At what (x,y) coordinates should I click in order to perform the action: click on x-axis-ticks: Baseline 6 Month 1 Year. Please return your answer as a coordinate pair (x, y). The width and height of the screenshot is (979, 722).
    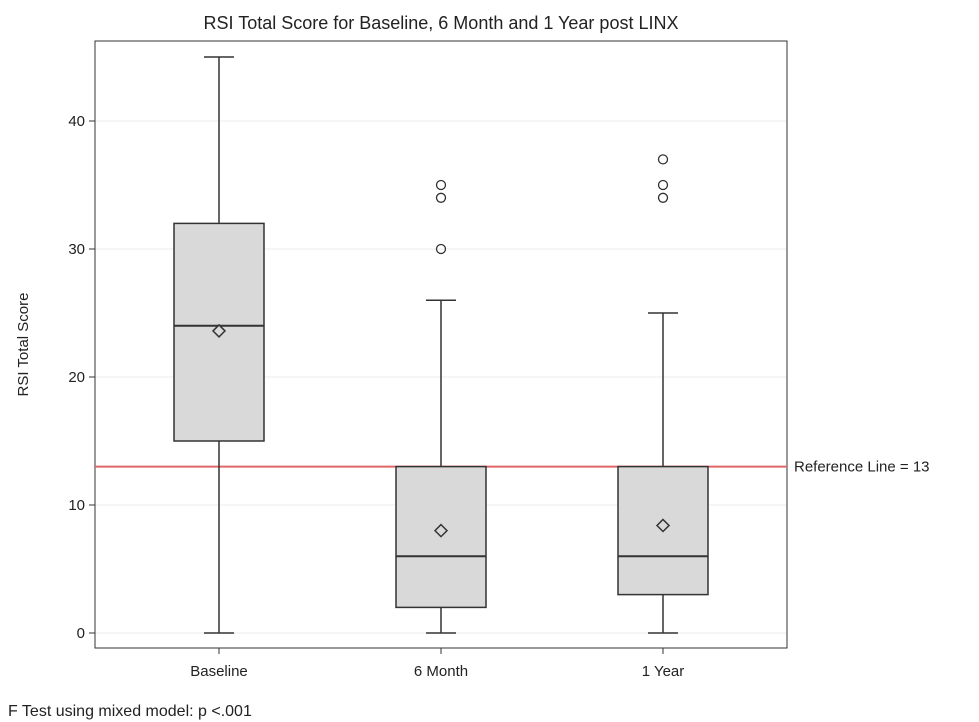
    Looking at the image, I should click on (437, 664).